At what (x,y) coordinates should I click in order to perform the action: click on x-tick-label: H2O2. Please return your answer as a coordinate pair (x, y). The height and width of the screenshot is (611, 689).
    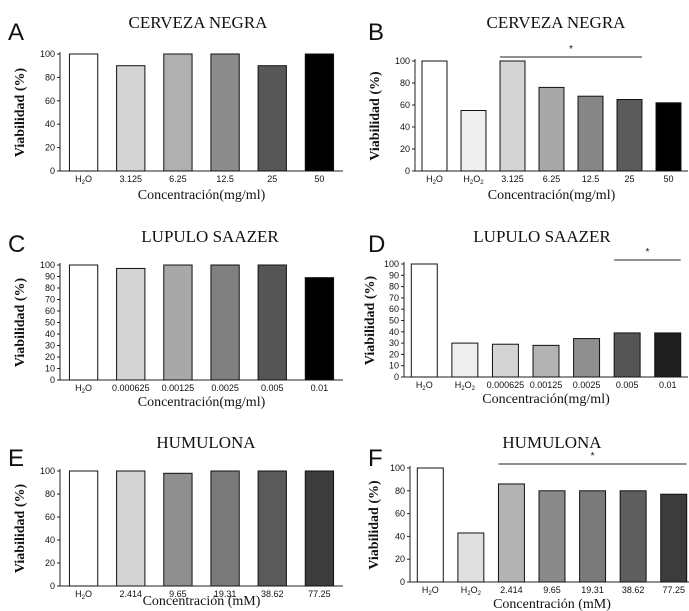
    Looking at the image, I should click on (471, 591).